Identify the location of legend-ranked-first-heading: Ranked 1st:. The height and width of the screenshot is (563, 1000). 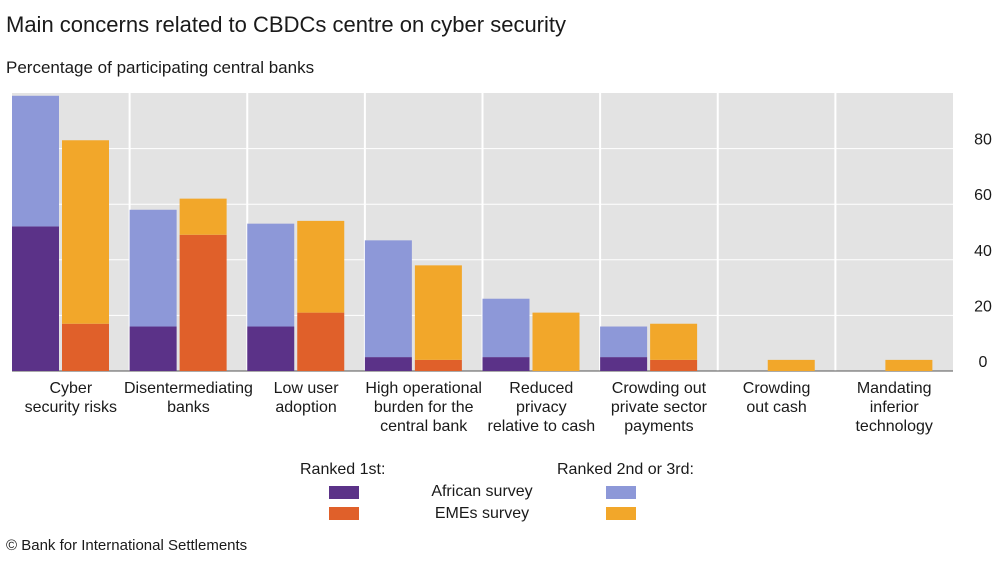
(343, 469).